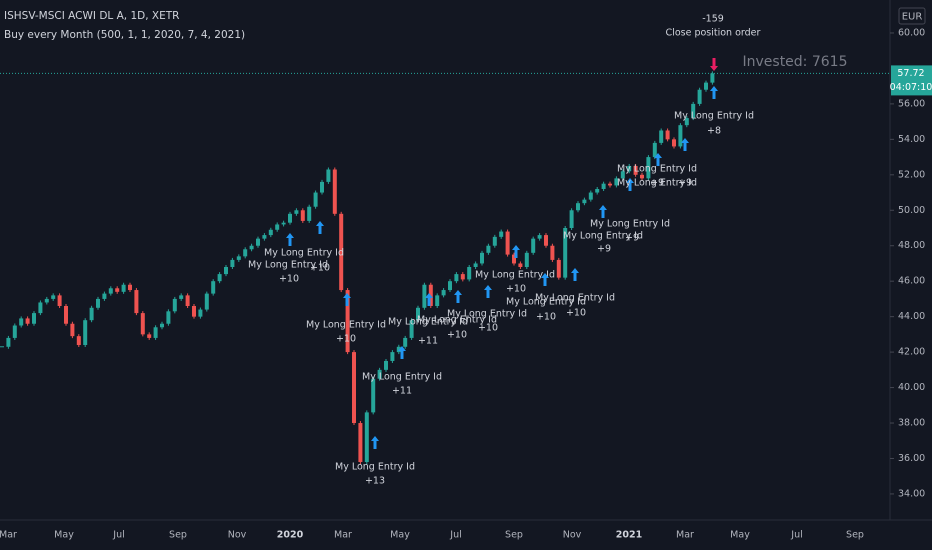 This screenshot has width=932, height=550. What do you see at coordinates (911, 103) in the screenshot?
I see `y-tick-label: 56.00` at bounding box center [911, 103].